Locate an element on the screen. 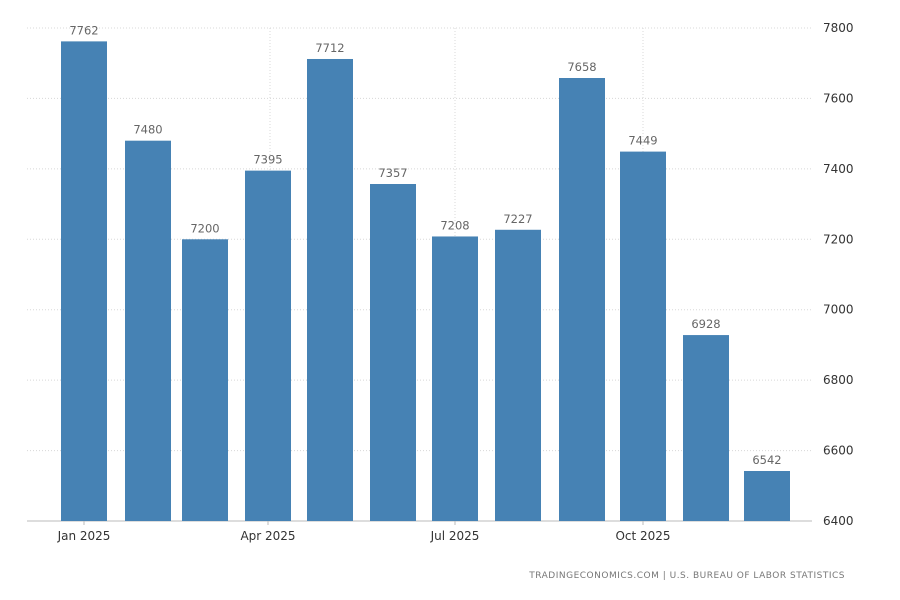 The width and height of the screenshot is (900, 600). bar-value-label: 7200 is located at coordinates (204, 228).